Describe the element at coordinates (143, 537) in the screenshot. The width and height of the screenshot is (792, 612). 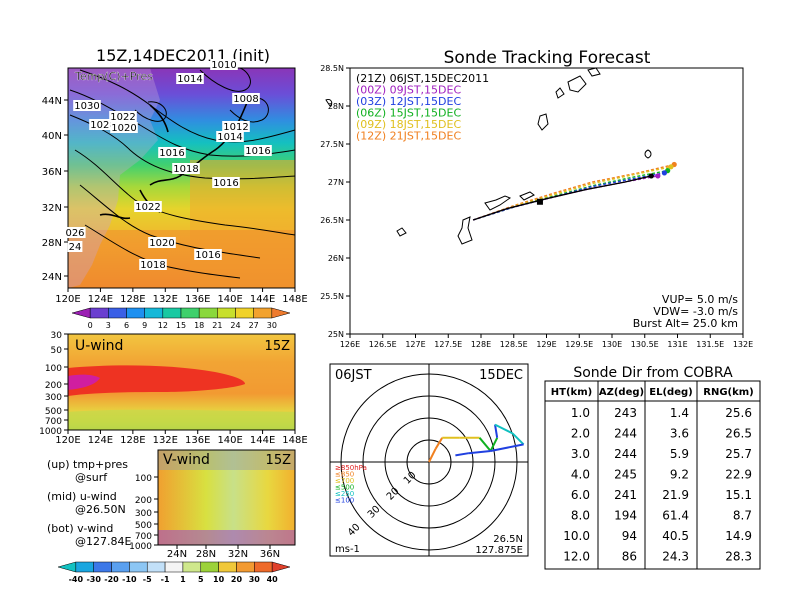
I see `vwind-y-tick-label: 700` at that location.